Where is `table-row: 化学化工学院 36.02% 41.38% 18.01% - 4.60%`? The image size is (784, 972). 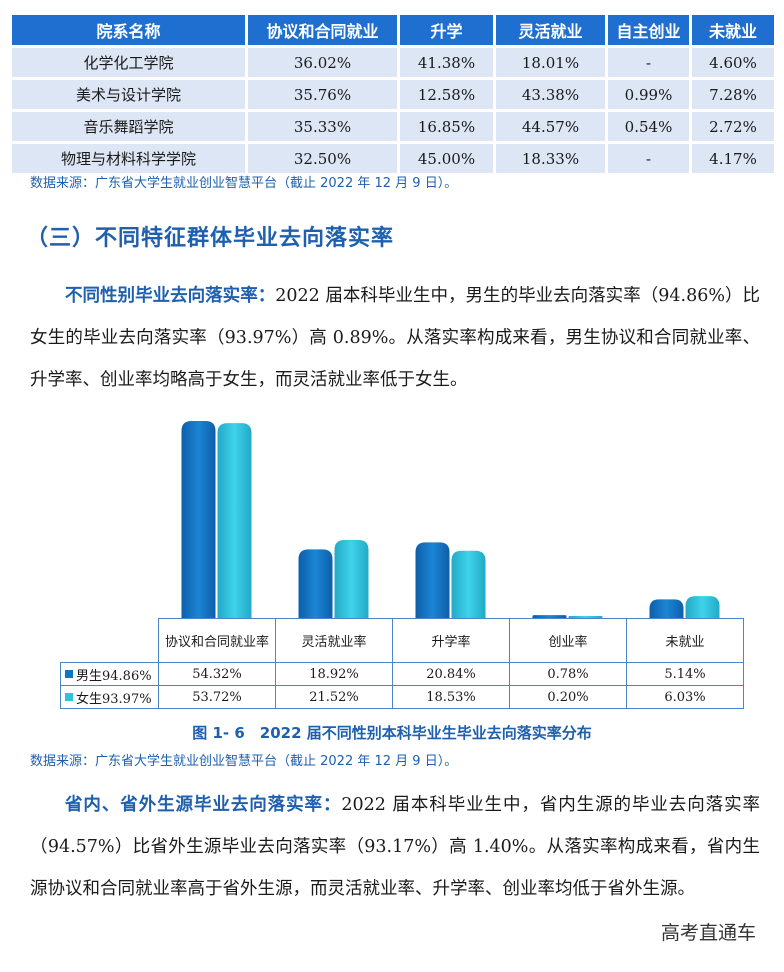 table-row: 化学化工学院 36.02% 41.38% 18.01% - 4.60% is located at coordinates (393, 64).